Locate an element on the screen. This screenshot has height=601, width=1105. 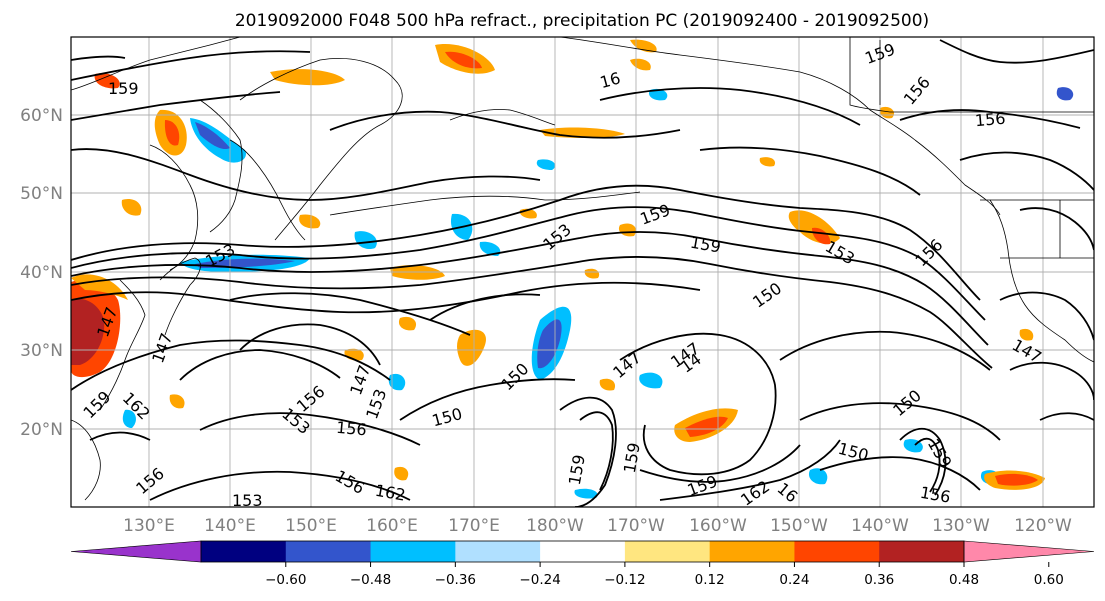
latitude-labels: 60°N 50°N 40°N 30°N 20°N is located at coordinates (41, 273).